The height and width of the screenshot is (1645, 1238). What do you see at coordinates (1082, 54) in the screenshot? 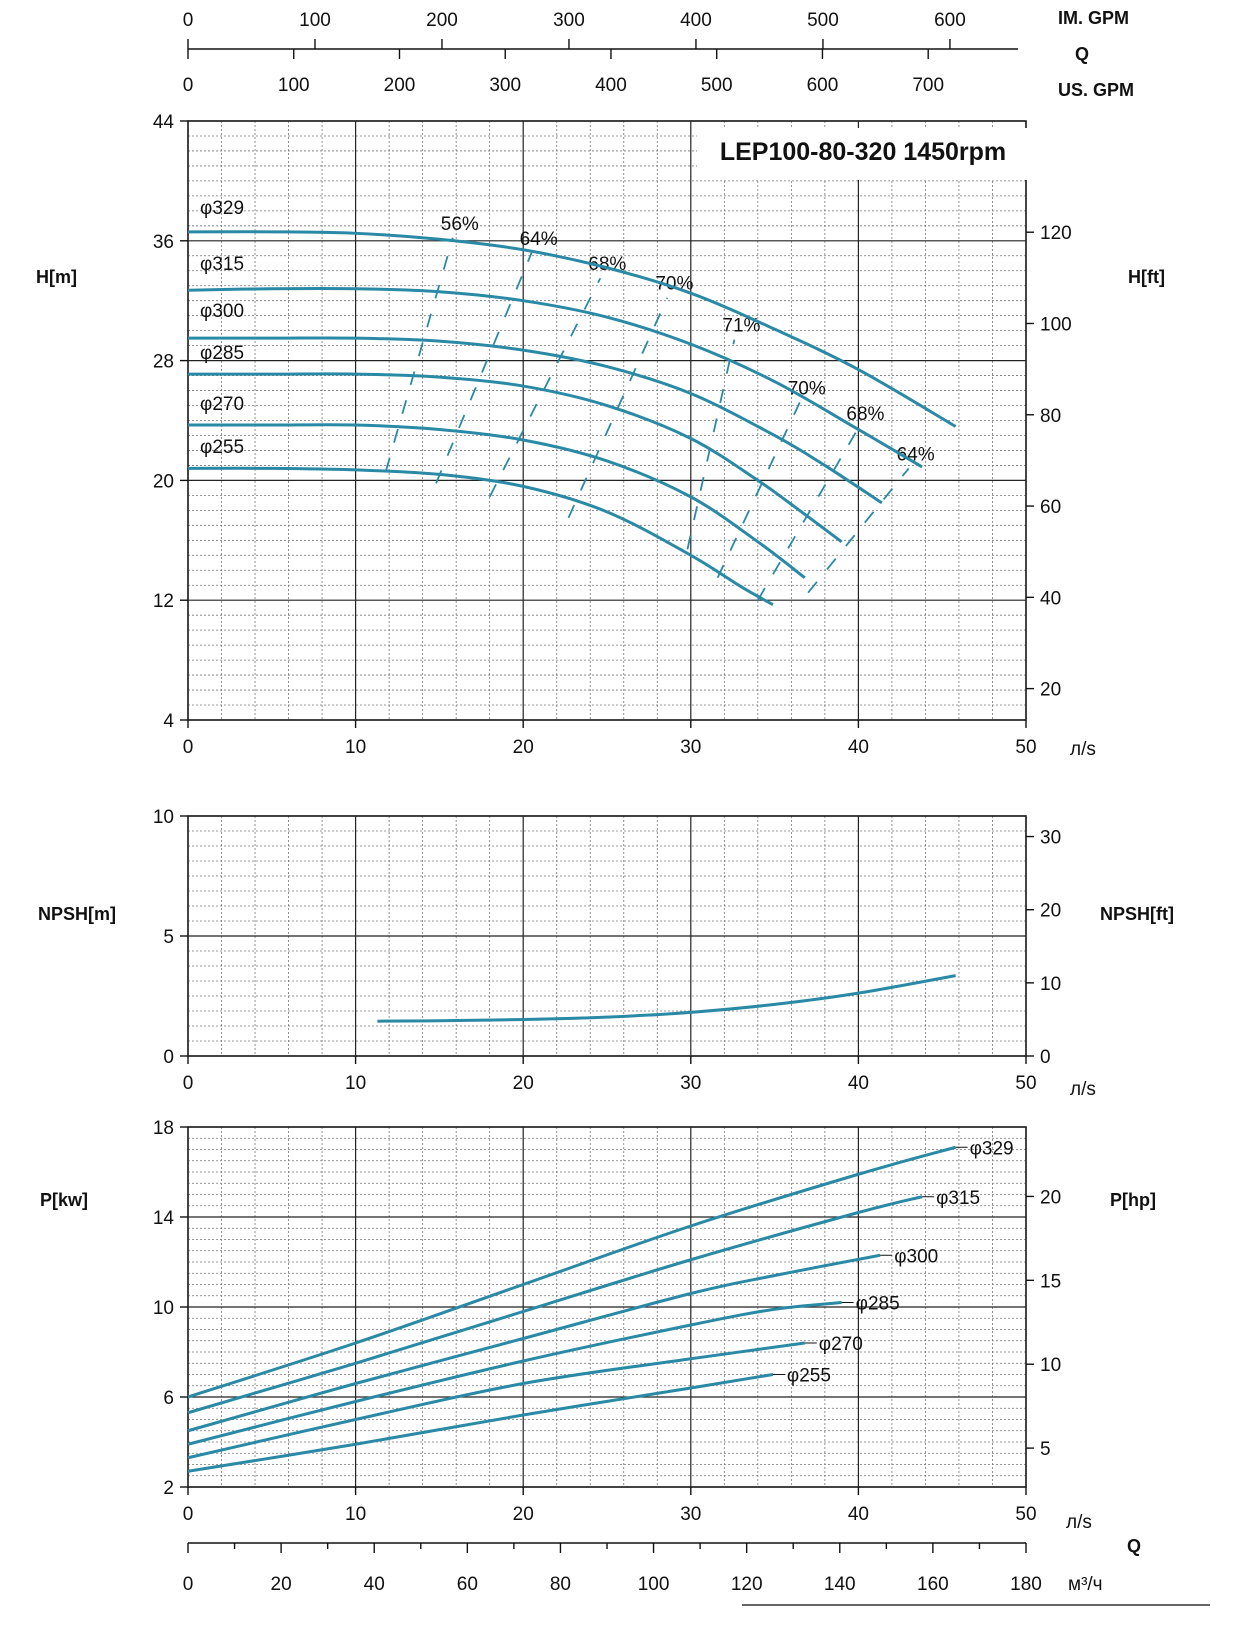
I see `top-q-label: Q` at bounding box center [1082, 54].